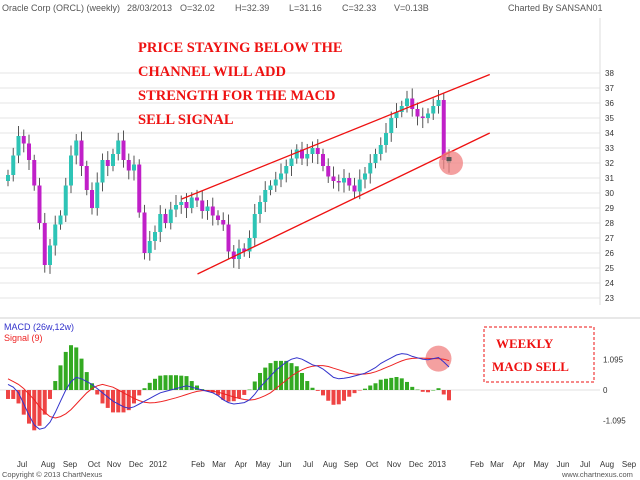 This screenshot has width=640, height=480. What do you see at coordinates (61, 8) in the screenshot?
I see `chart-title: Oracle Corp (ORCL) (weekly)` at bounding box center [61, 8].